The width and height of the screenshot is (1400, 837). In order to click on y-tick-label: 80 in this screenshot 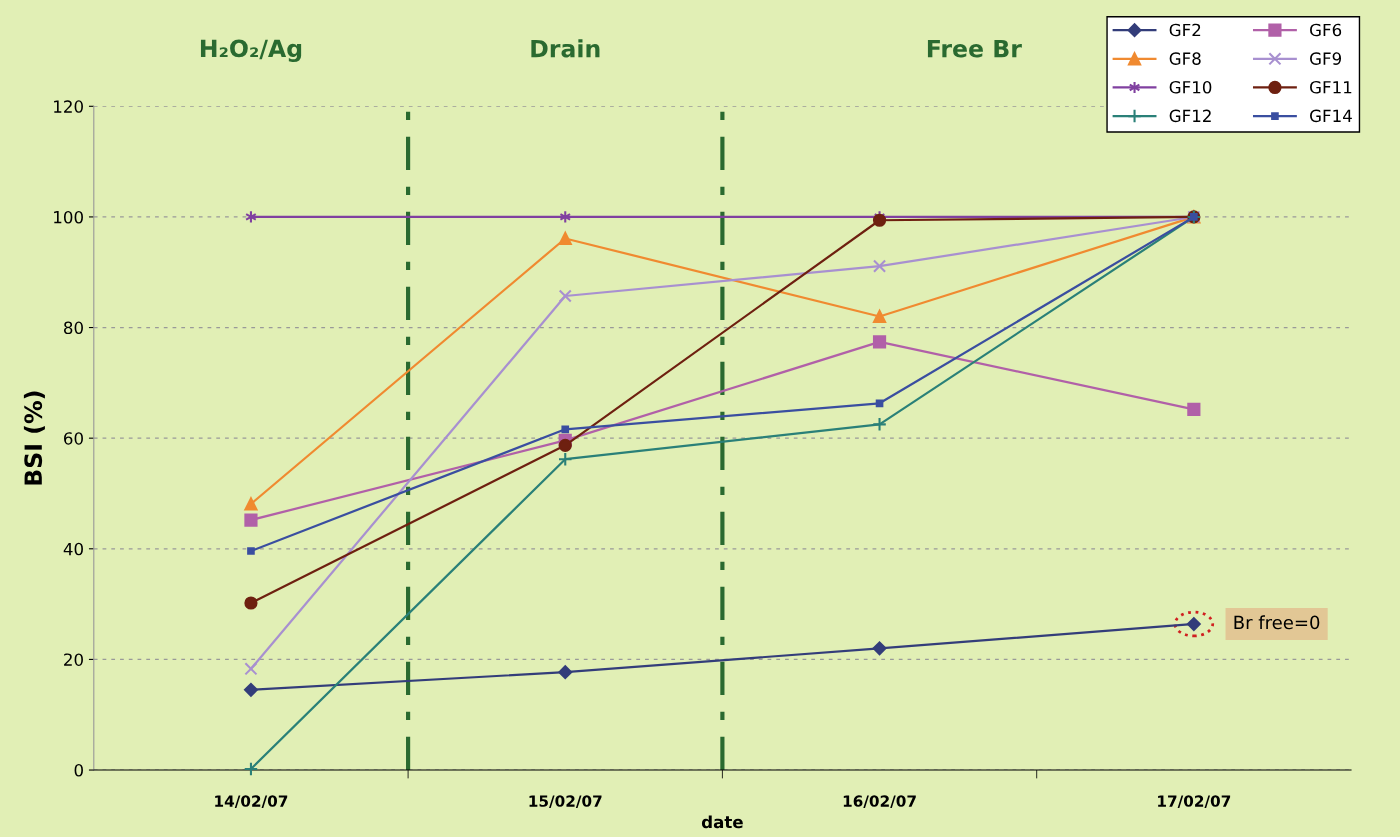, I will do `click(73, 328)`.